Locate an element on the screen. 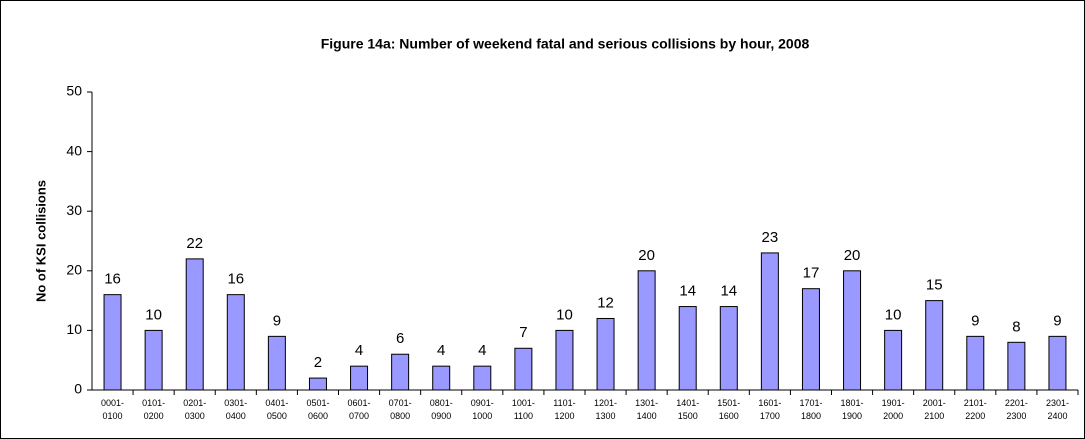 The image size is (1085, 439). data-label: 17 is located at coordinates (811, 273).